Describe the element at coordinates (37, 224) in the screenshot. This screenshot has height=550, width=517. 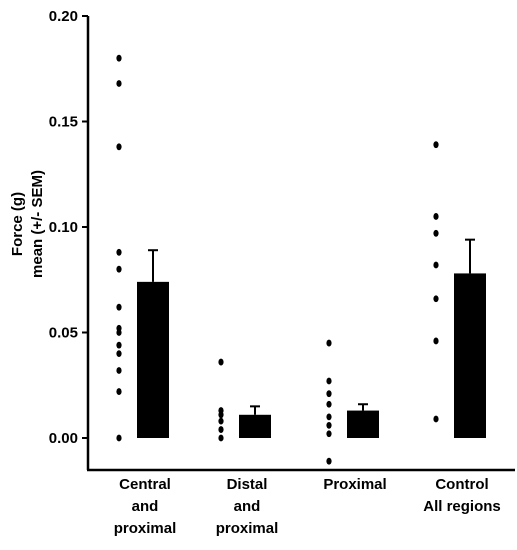
I see `y-axis-title-line-2: mean (+/- SEM)` at that location.